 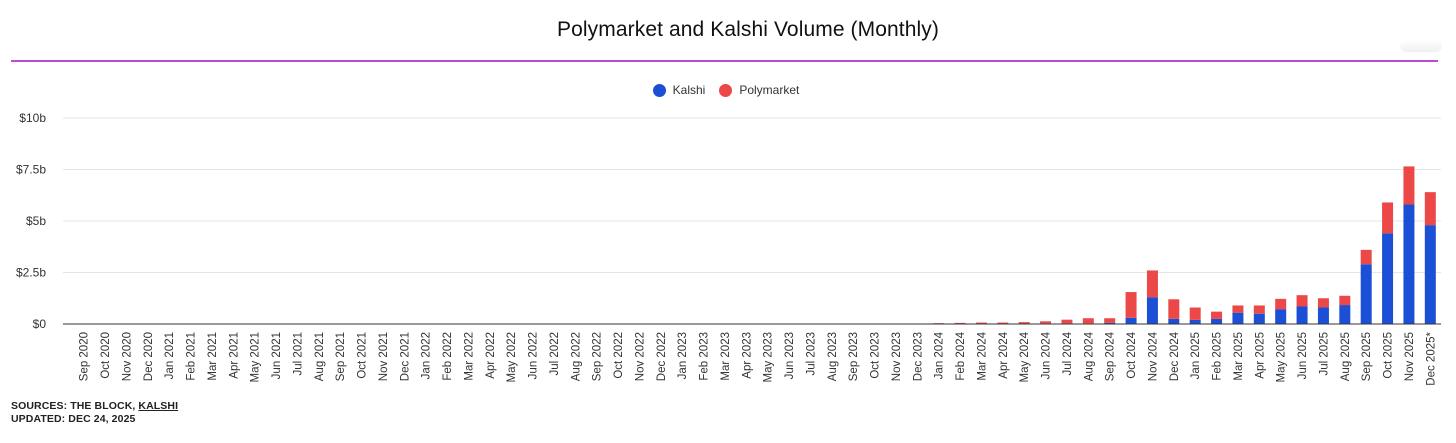 I want to click on x-tick-label: May 2023, so click(x=769, y=357).